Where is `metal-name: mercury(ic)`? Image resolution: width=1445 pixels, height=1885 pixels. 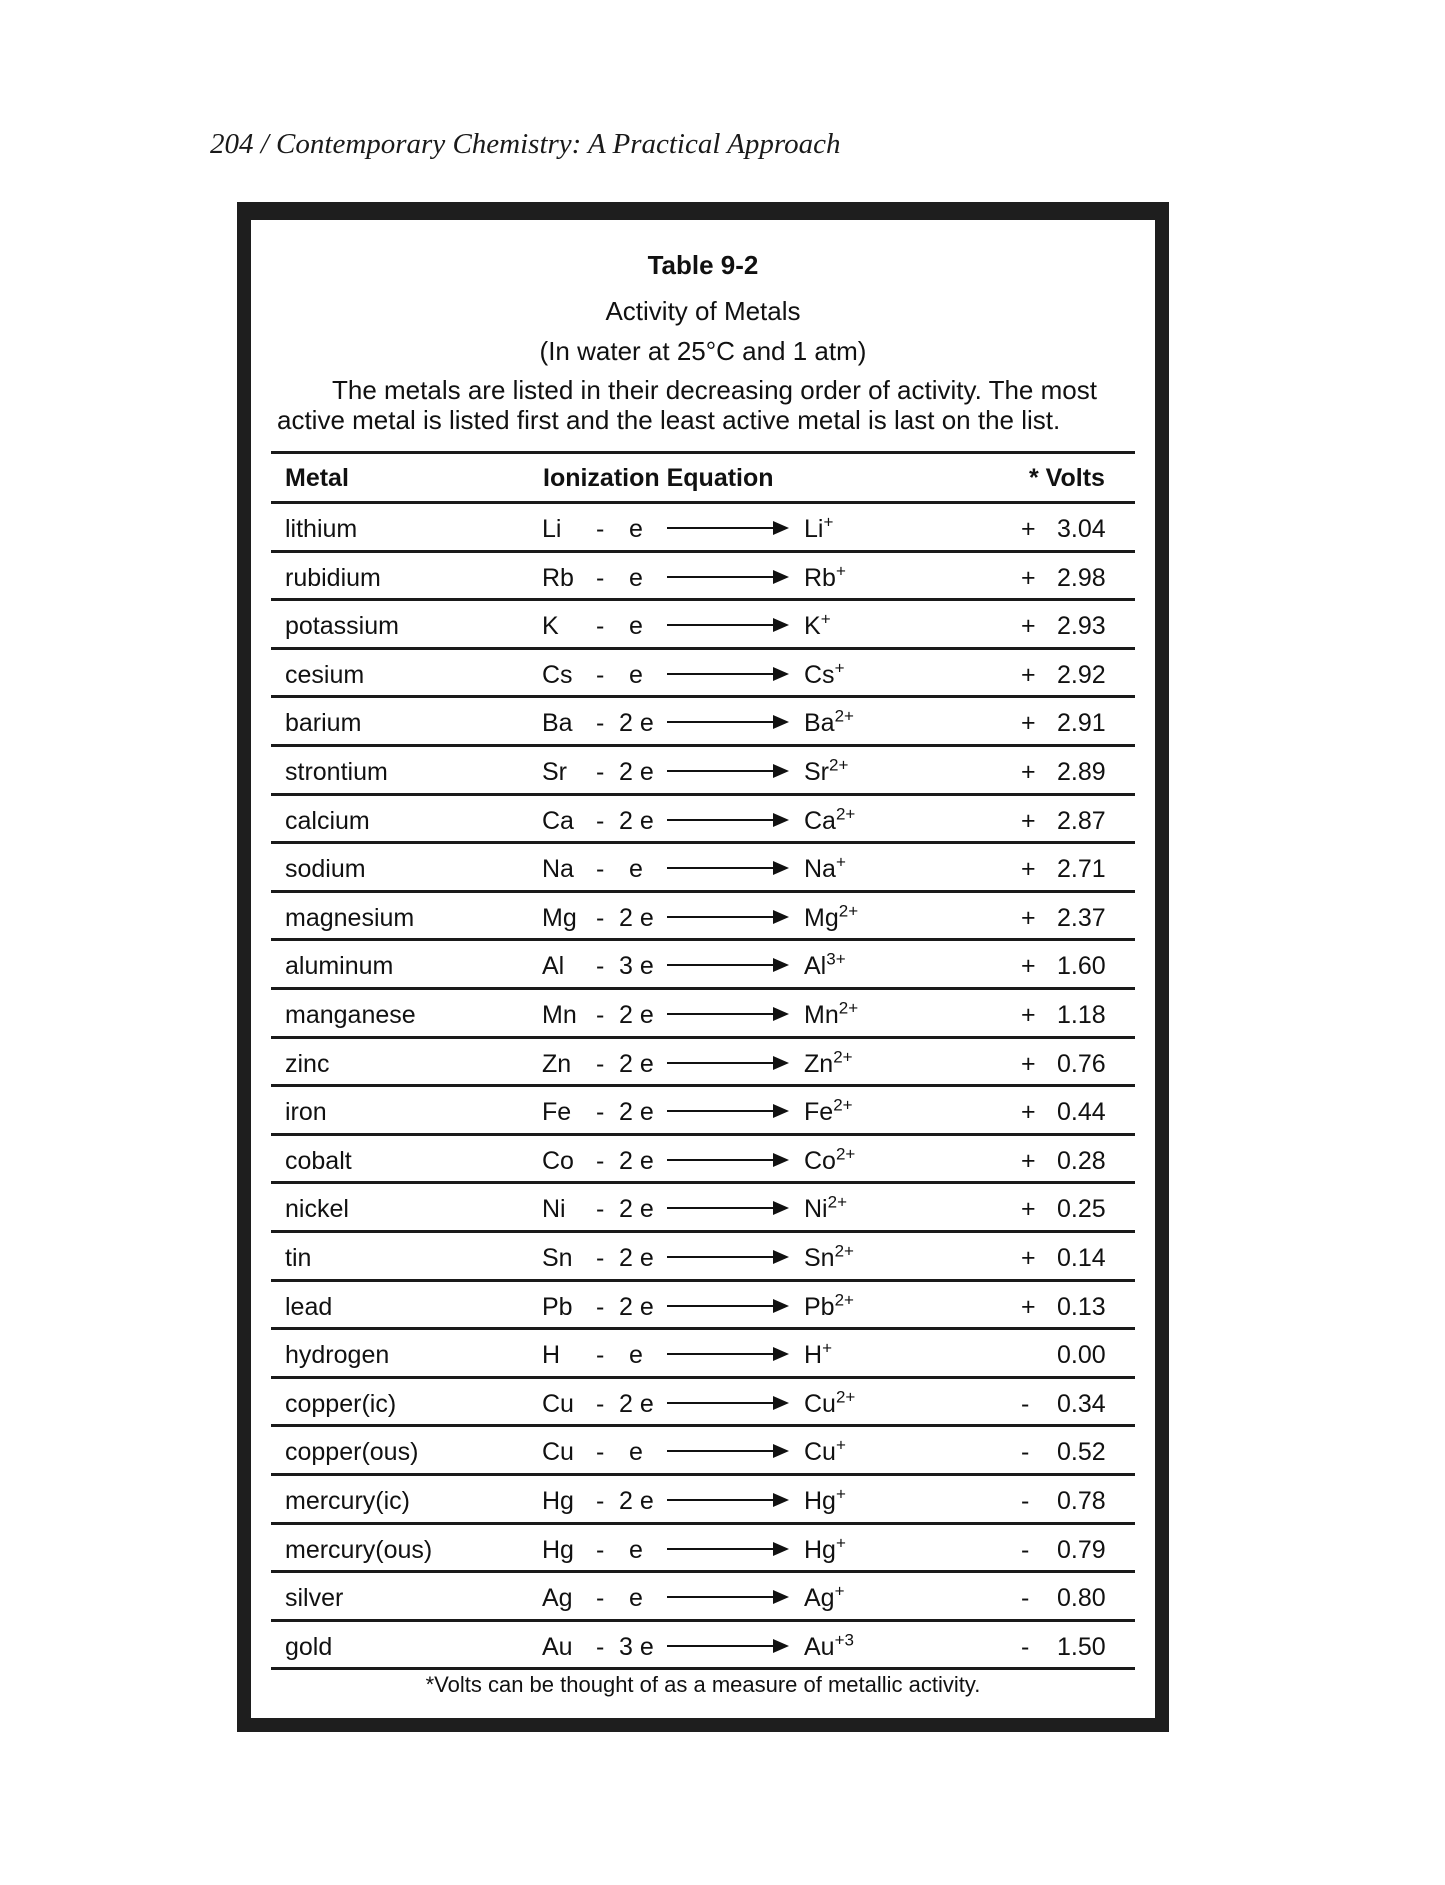 metal-name: mercury(ic) is located at coordinates (347, 1501).